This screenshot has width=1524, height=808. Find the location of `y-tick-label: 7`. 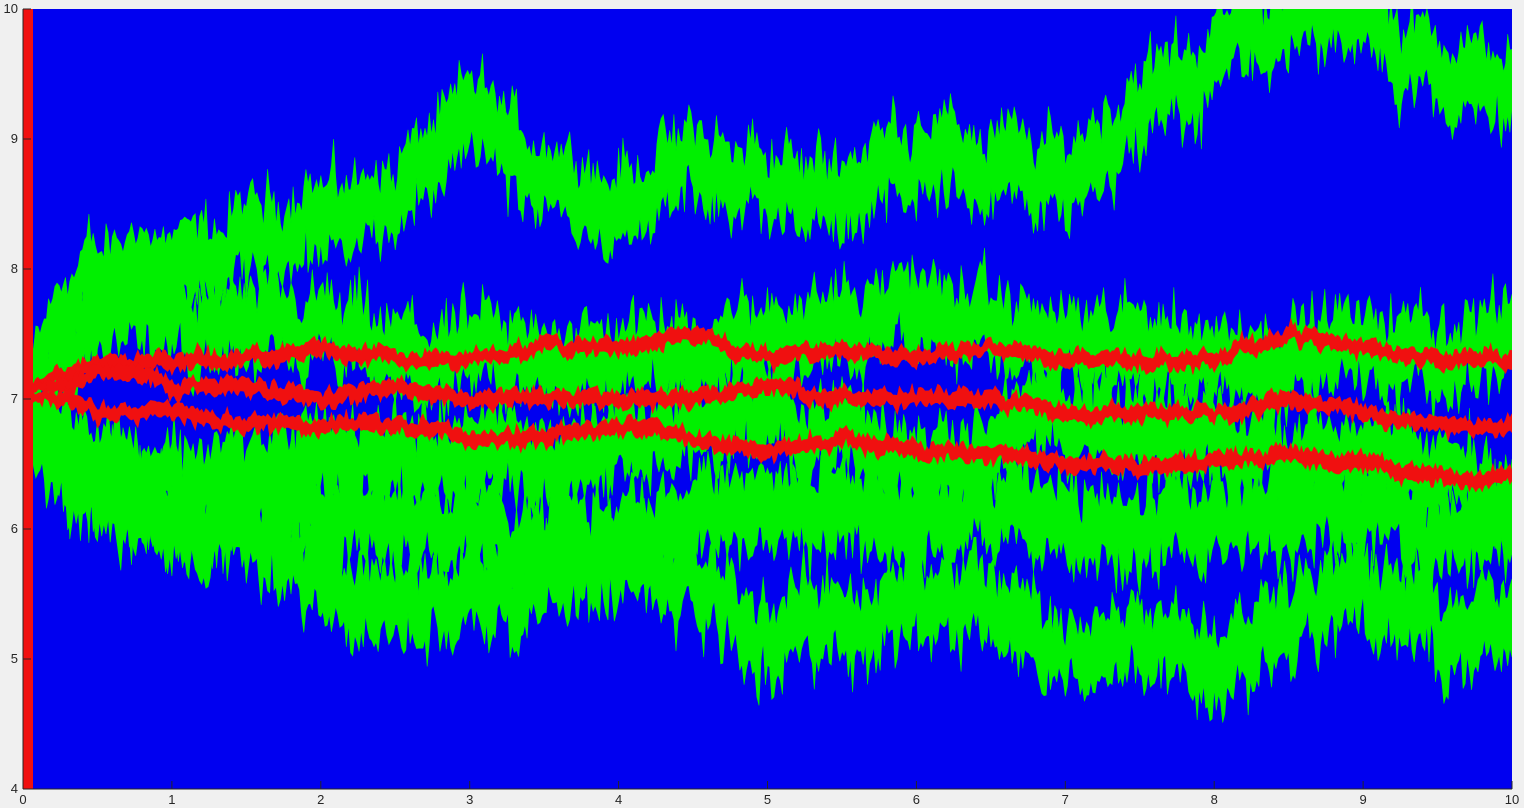

y-tick-label: 7 is located at coordinates (14, 398).